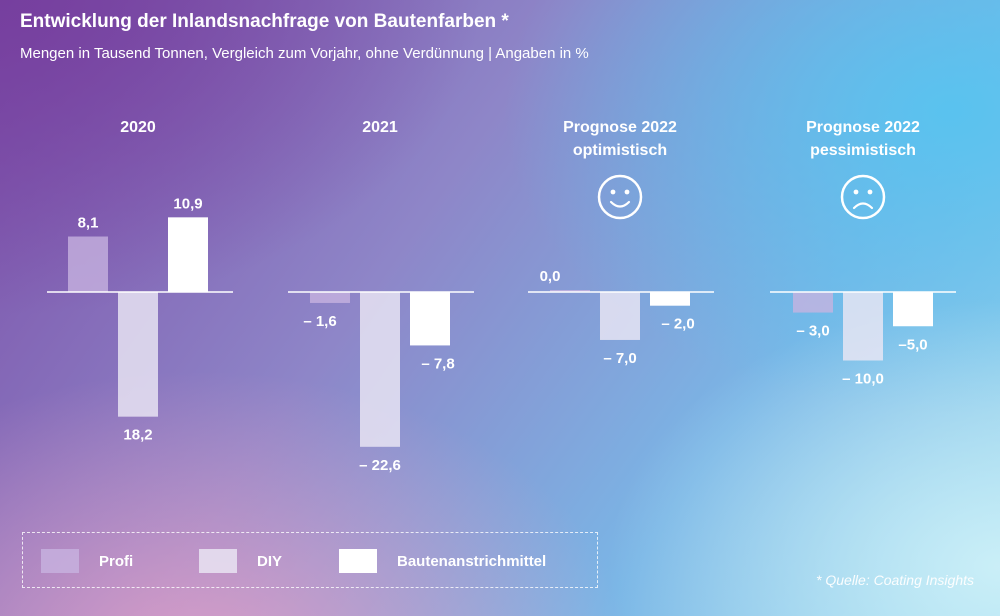 This screenshot has height=616, width=1000. What do you see at coordinates (619, 358) in the screenshot?
I see `value-label-2-1: – 7,0` at bounding box center [619, 358].